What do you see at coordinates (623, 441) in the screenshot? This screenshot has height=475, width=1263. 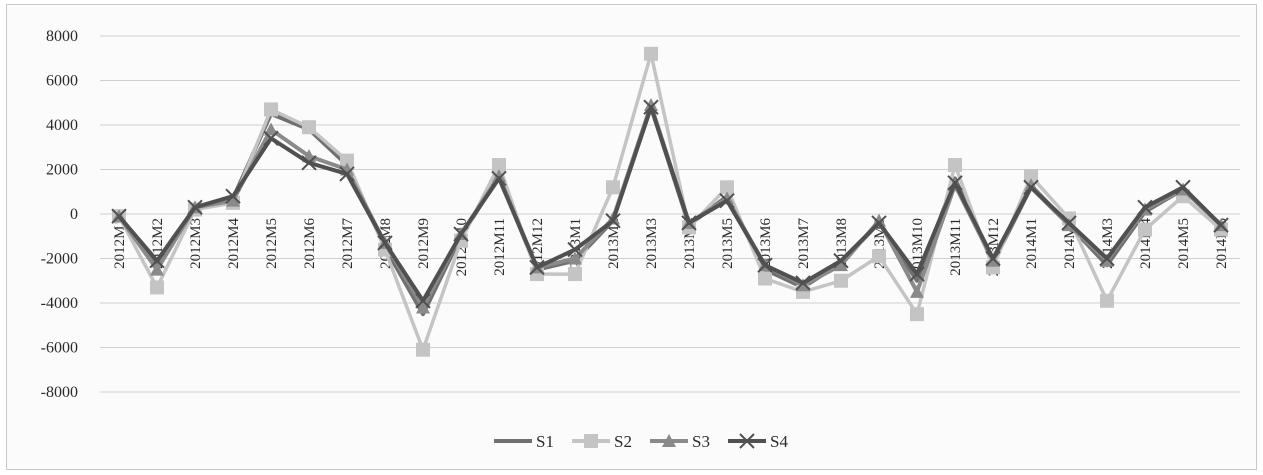 I see `legend-label-s2: S2` at bounding box center [623, 441].